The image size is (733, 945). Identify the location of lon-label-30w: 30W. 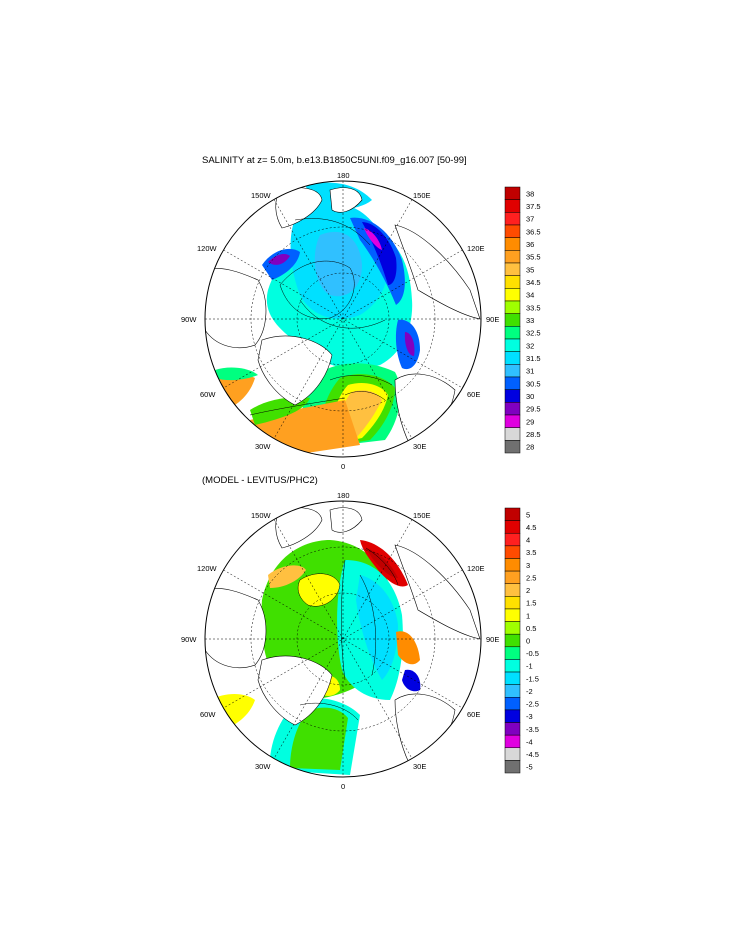
(263, 446).